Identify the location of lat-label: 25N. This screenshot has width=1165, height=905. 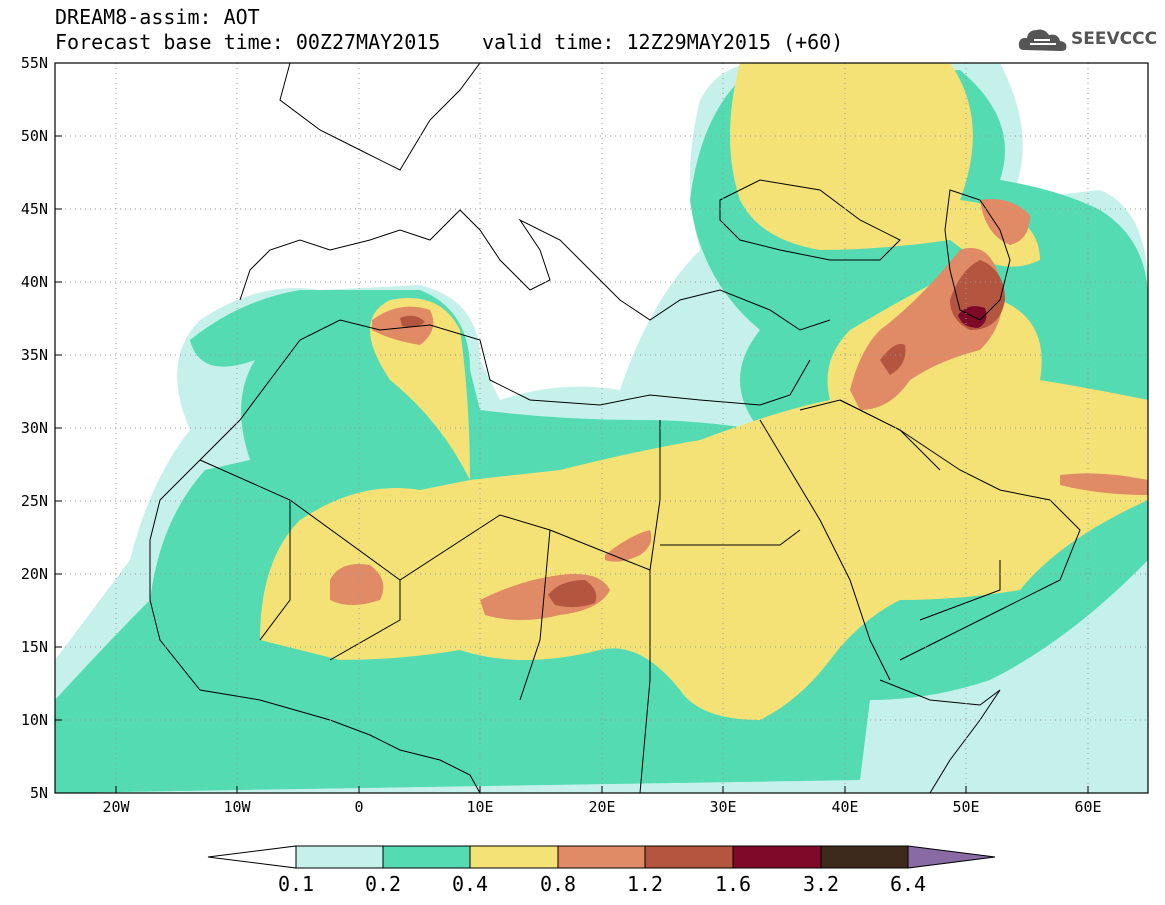
(34, 501).